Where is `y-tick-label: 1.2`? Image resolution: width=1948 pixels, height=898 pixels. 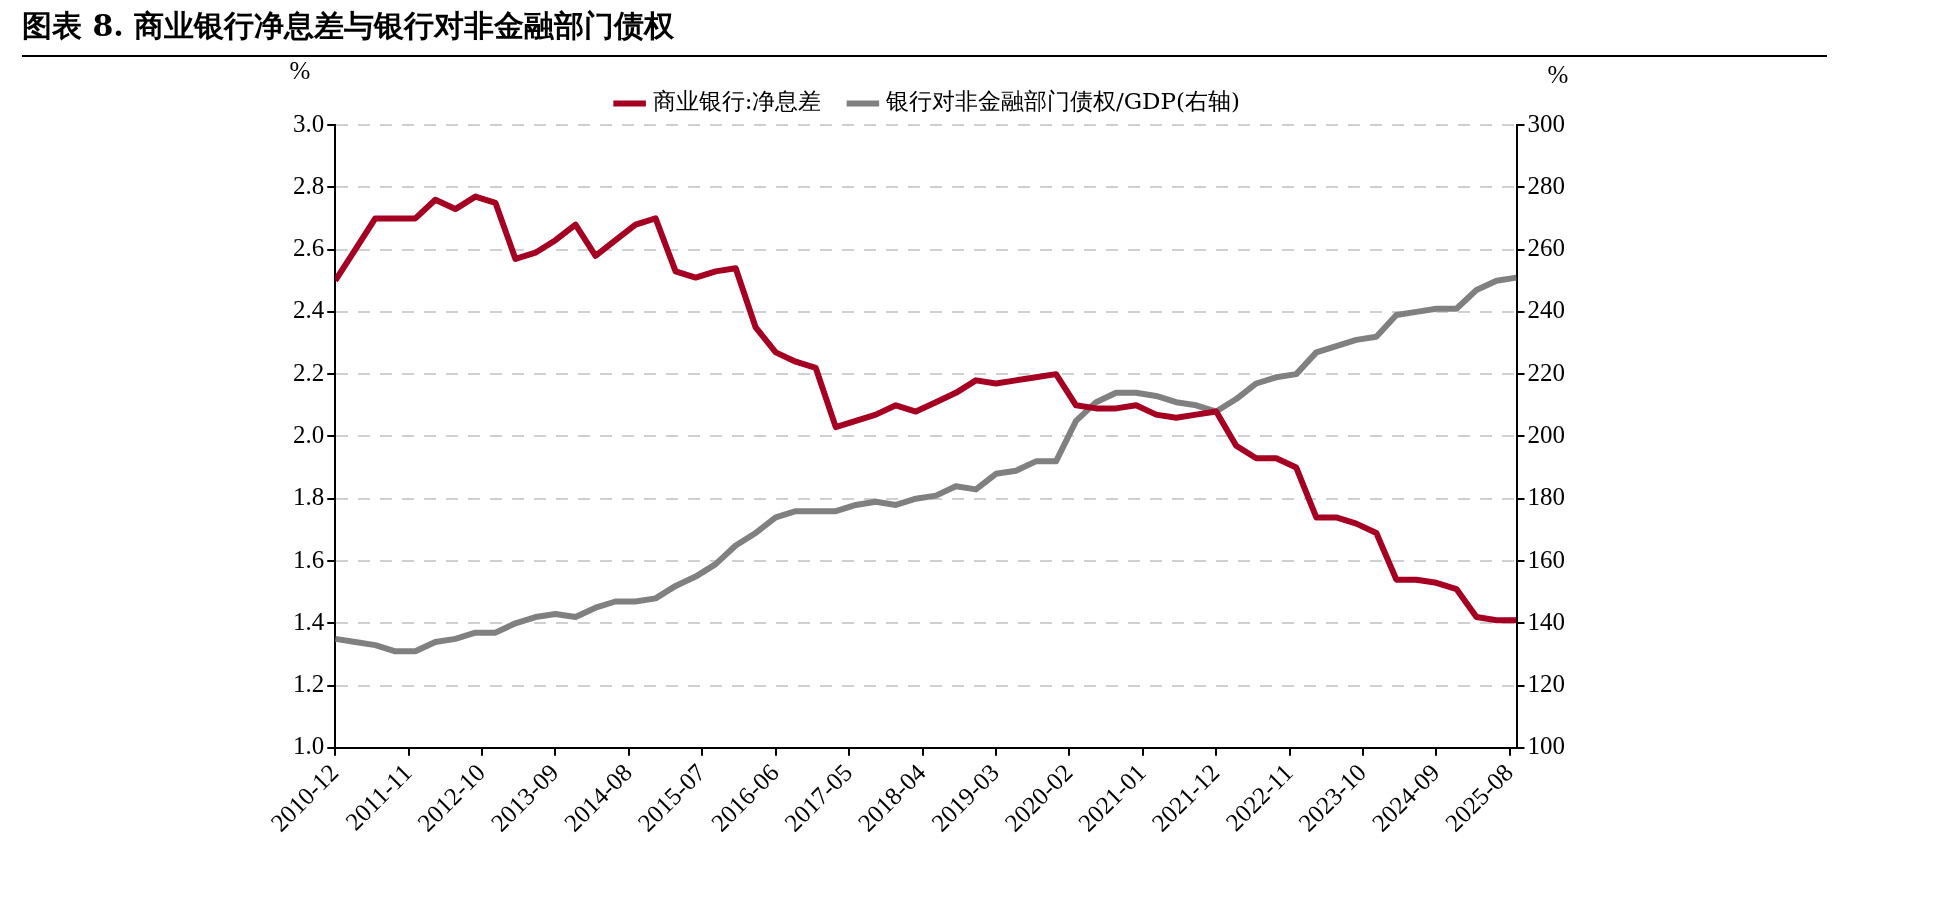
y-tick-label: 1.2 is located at coordinates (309, 684).